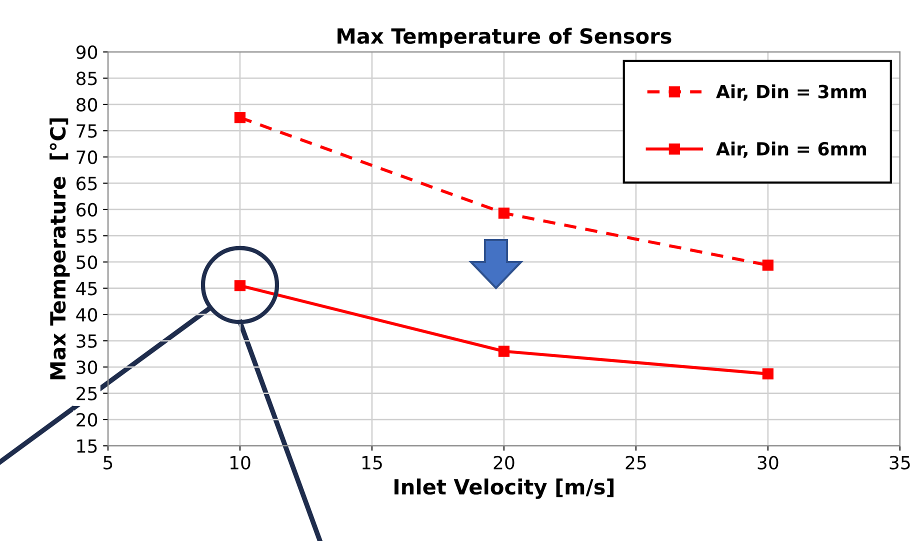 Image resolution: width=923 pixels, height=541 pixels. What do you see at coordinates (60, 249) in the screenshot?
I see `y-axis-title: Max Temperature [°C]` at bounding box center [60, 249].